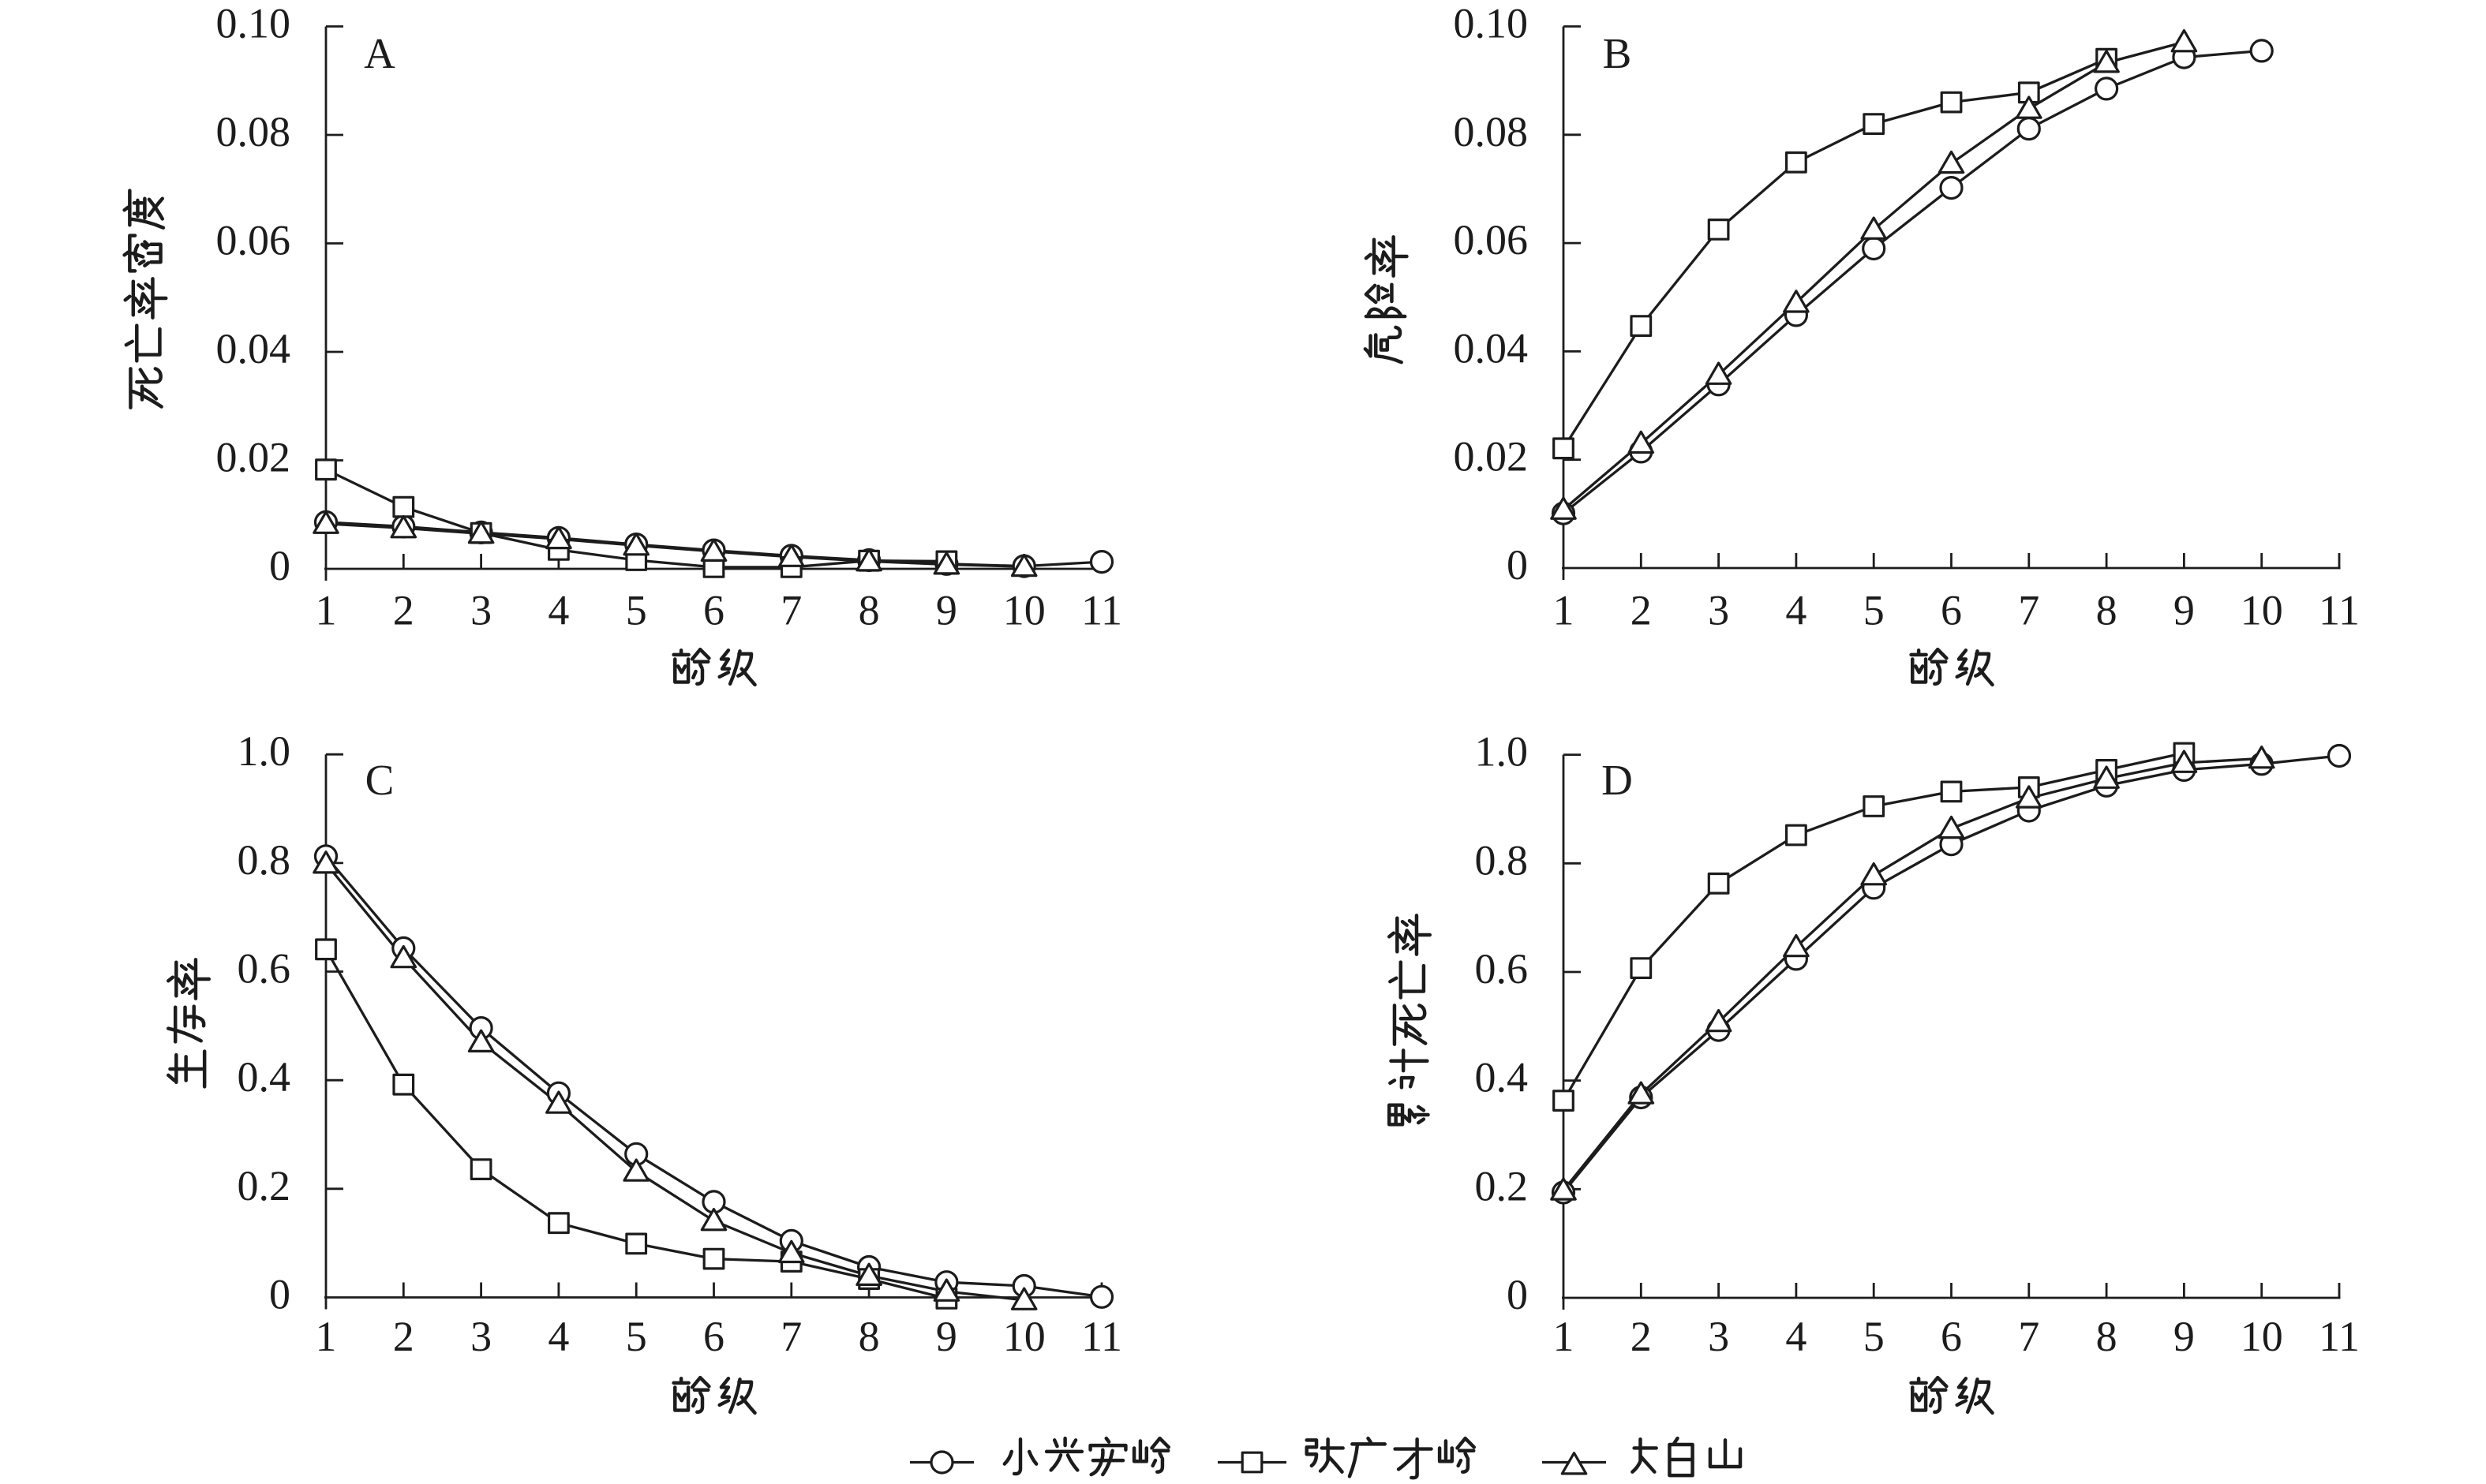 This screenshot has width=2486, height=1484. Describe the element at coordinates (379, 53) in the screenshot. I see `svg-text: A` at that location.